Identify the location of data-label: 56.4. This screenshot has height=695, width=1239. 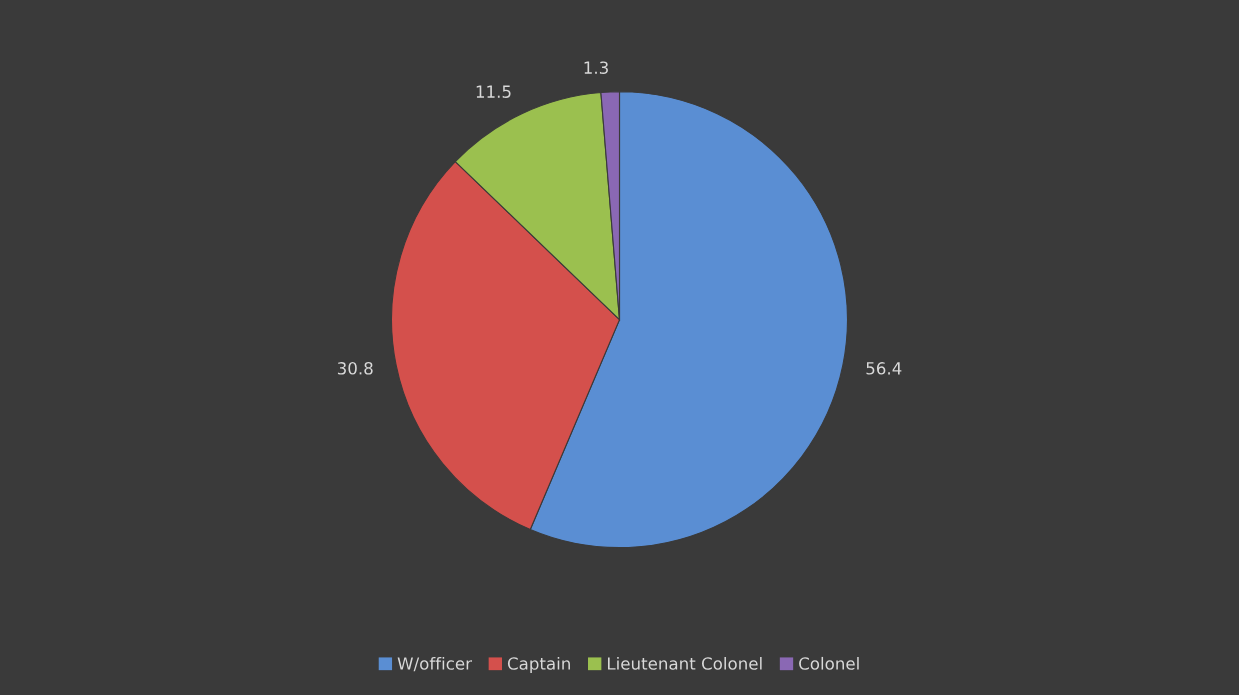
(884, 368).